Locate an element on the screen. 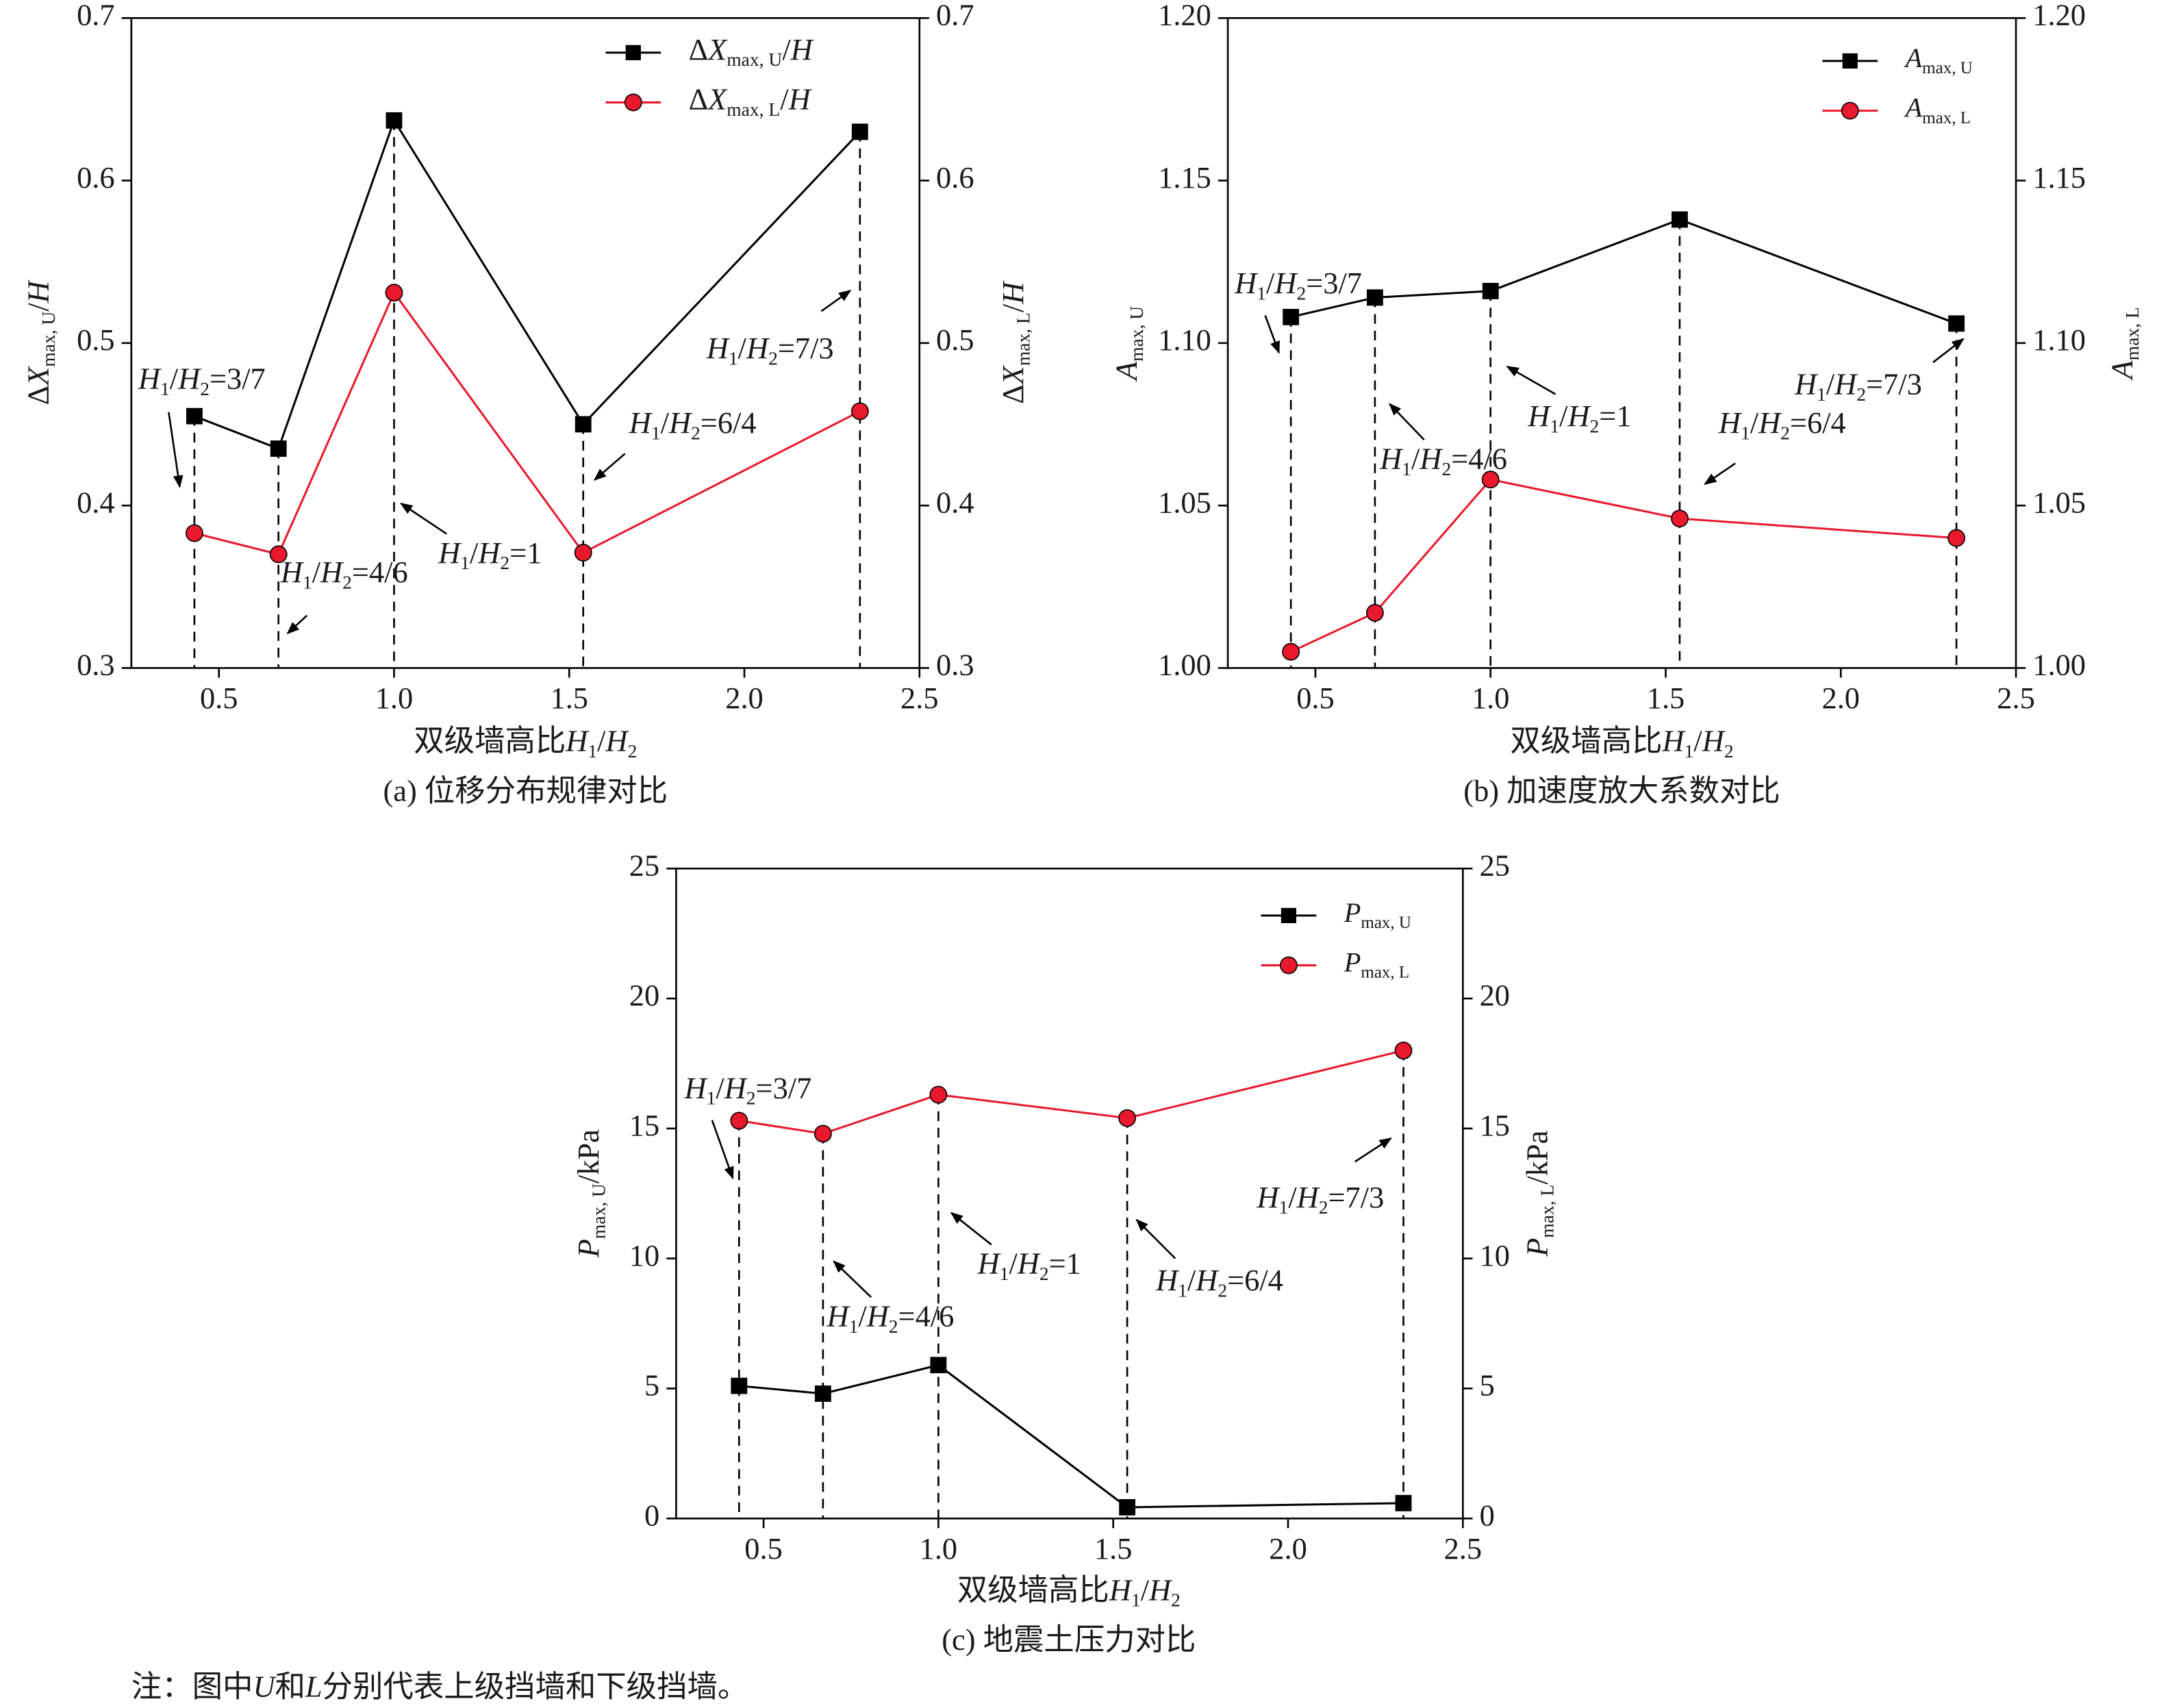 This screenshot has height=1708, width=2157. legend-label: Amax, U is located at coordinates (1937, 59).